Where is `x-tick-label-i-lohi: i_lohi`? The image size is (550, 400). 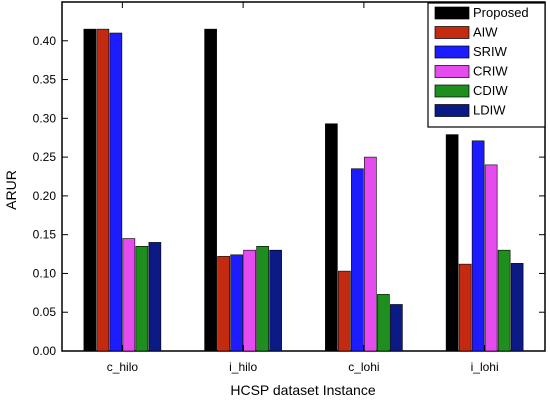
x-tick-label-i-lohi: i_lohi is located at coordinates (485, 367).